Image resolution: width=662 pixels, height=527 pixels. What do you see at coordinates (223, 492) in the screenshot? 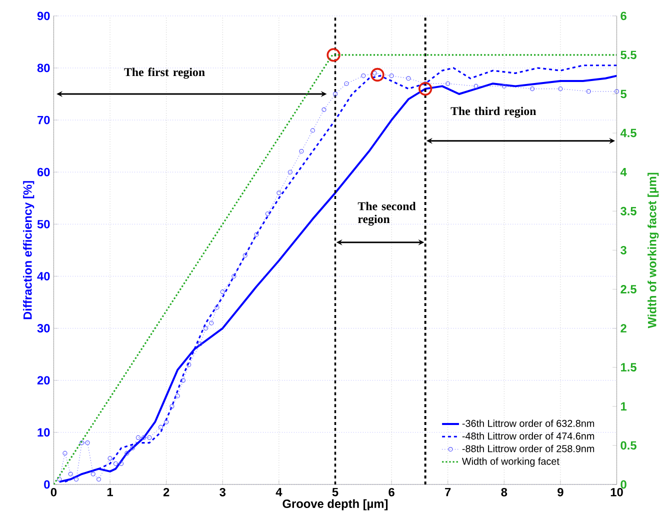
I see `x-tick-label: 3` at bounding box center [223, 492].